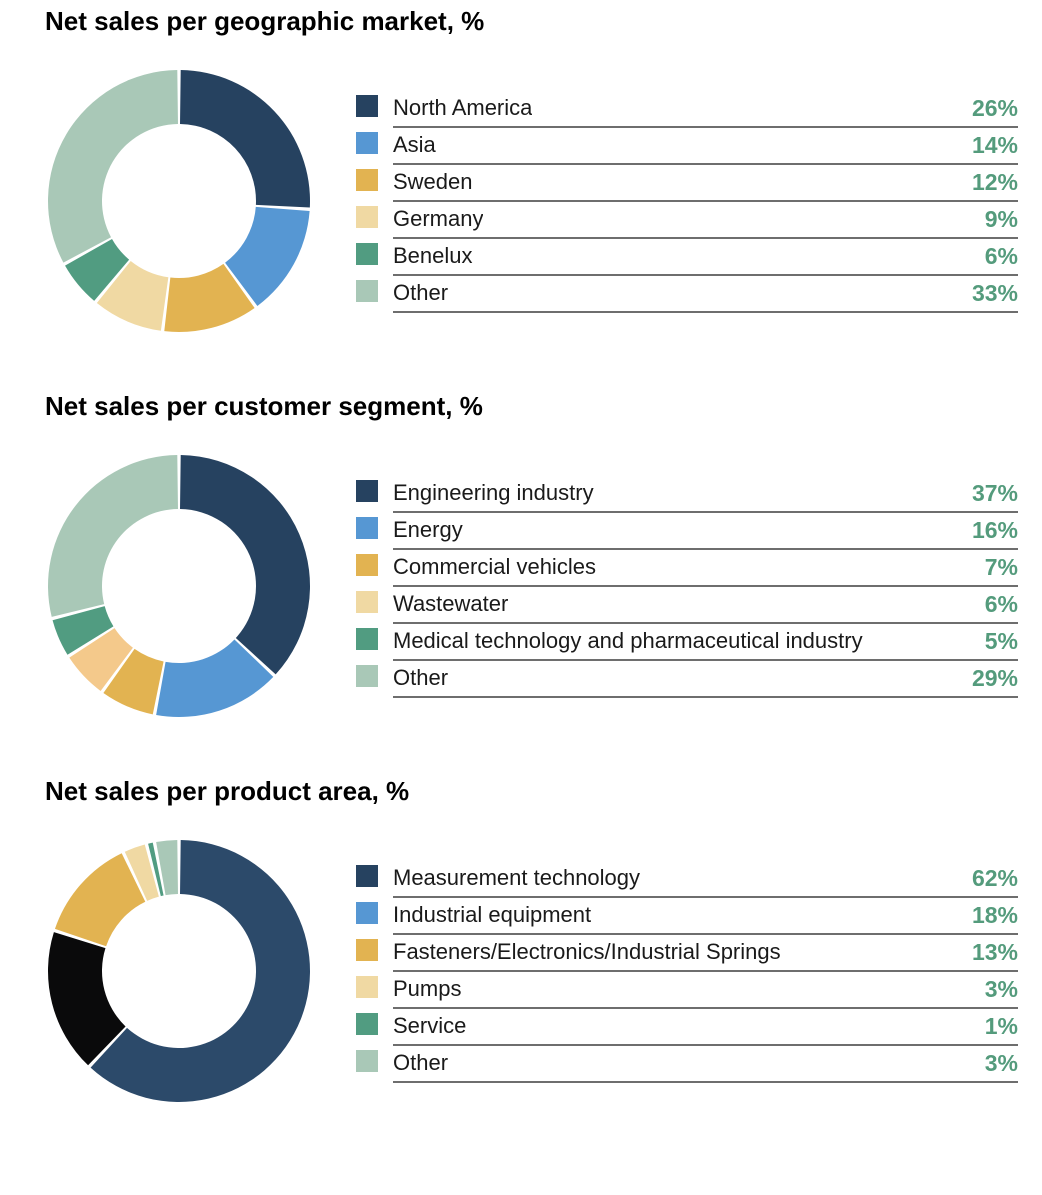 This screenshot has height=1195, width=1042. Describe the element at coordinates (705, 1064) in the screenshot. I see `legend-line: Other 3%` at that location.